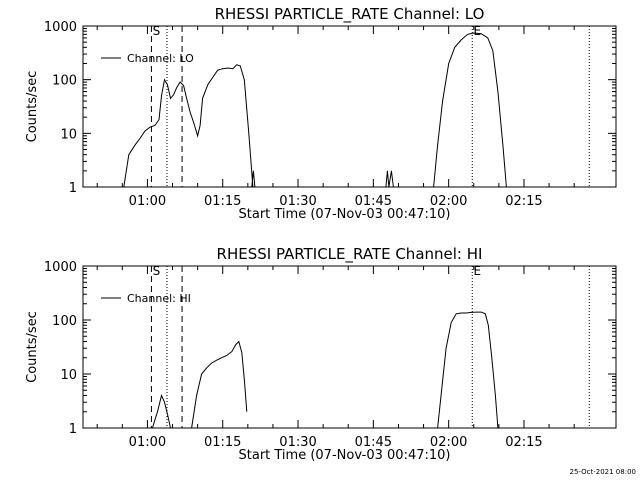 The image size is (640, 480). I want to click on legend-label: Channel: LO, so click(160, 58).